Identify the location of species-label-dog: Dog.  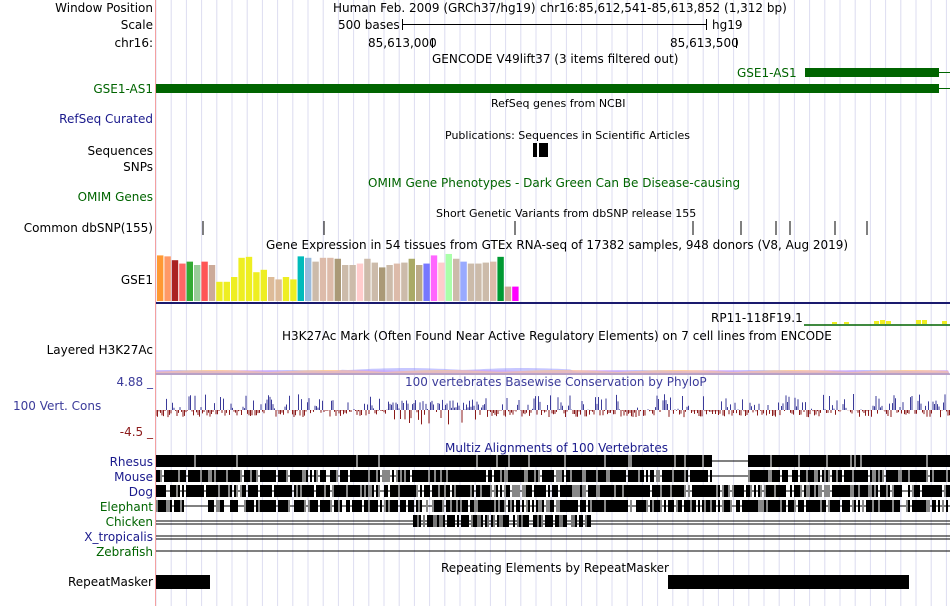
(140, 492).